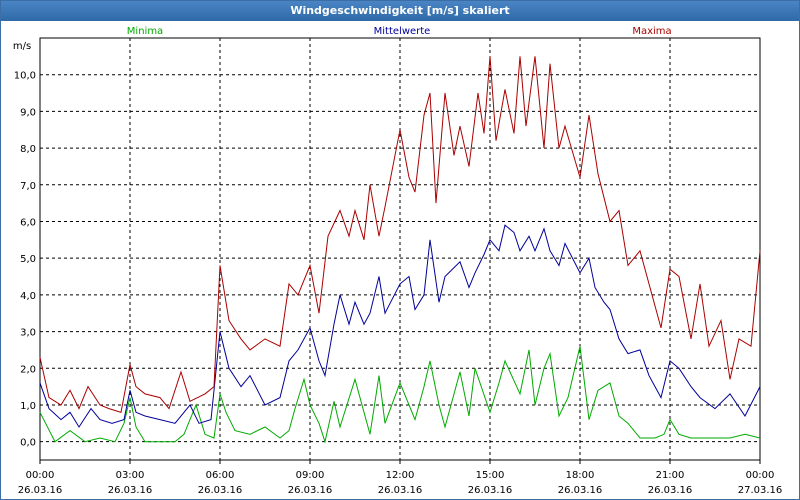  I want to click on legend-entry-maxima: Maxima, so click(651, 31).